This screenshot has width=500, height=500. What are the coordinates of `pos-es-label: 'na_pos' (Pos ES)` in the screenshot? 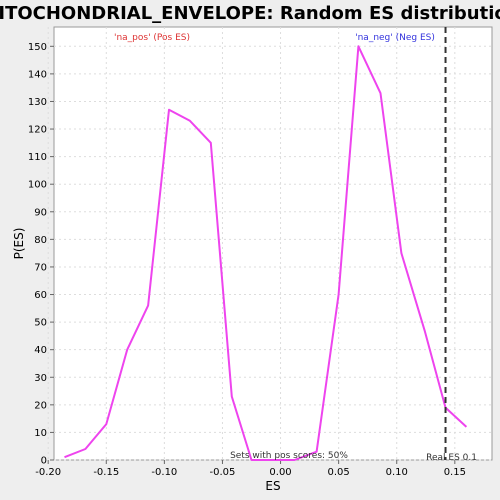 It's located at (152, 38).